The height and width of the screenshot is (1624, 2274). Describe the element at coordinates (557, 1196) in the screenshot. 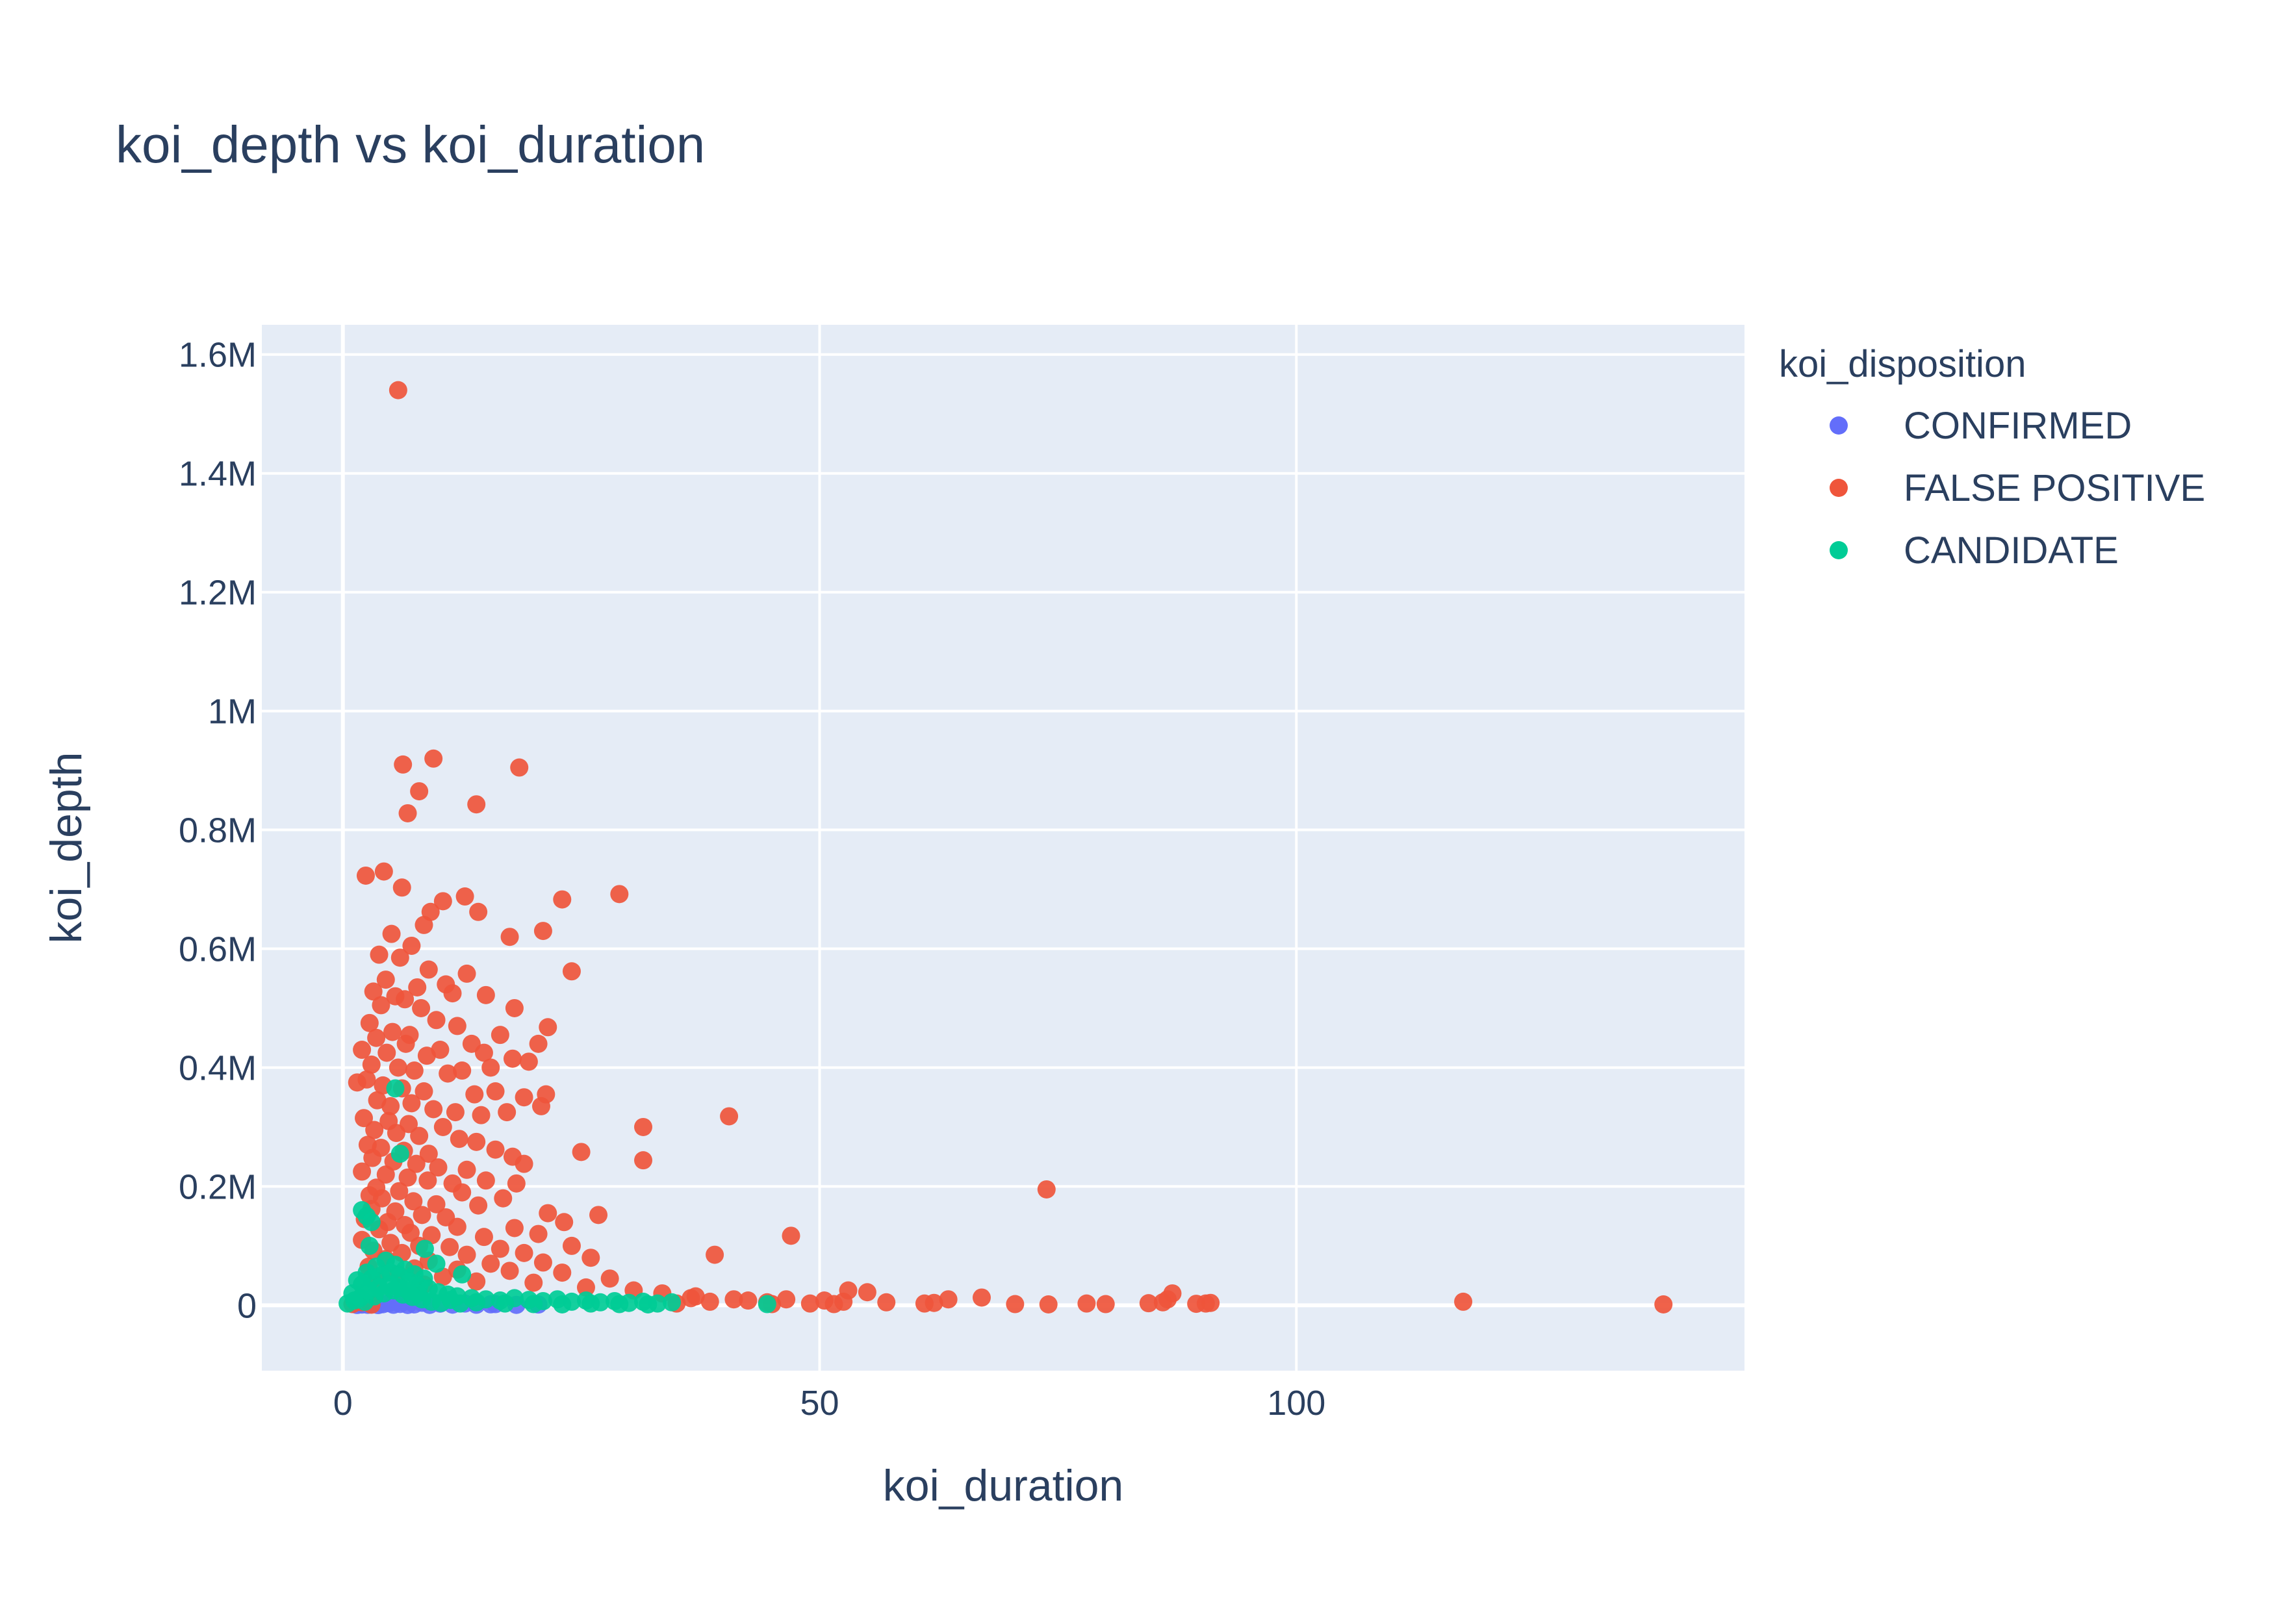

I see `series-candidate` at that location.